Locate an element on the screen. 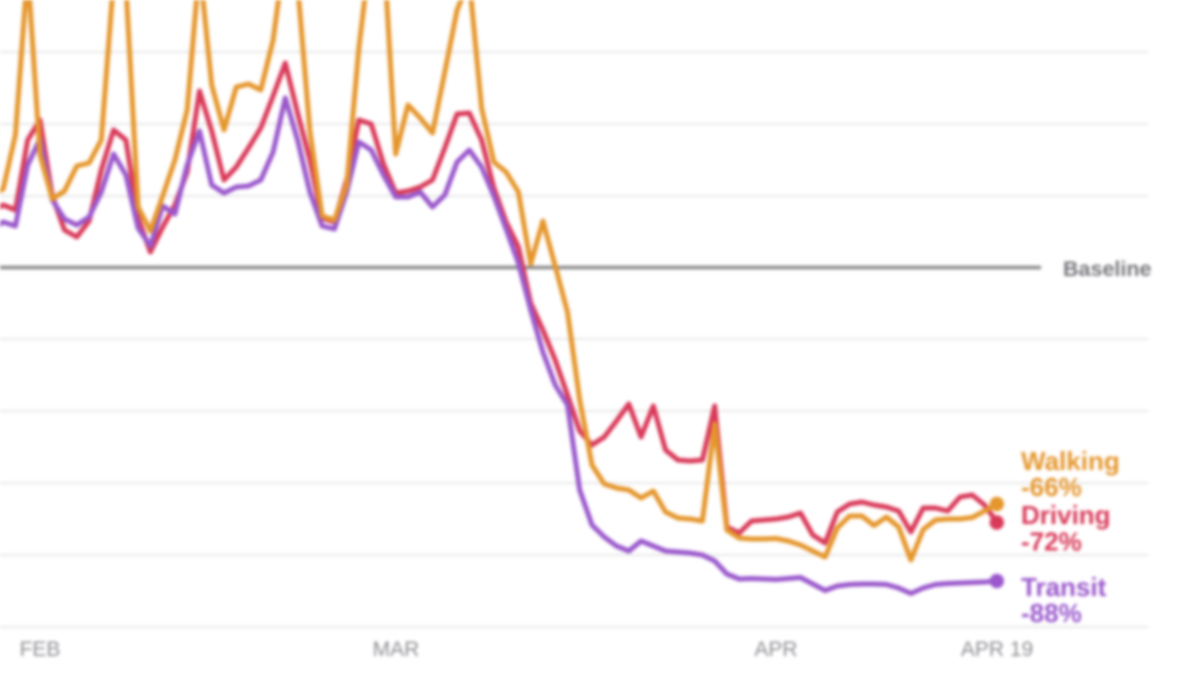 The width and height of the screenshot is (1200, 700). svg-text: -66% is located at coordinates (1051, 487).